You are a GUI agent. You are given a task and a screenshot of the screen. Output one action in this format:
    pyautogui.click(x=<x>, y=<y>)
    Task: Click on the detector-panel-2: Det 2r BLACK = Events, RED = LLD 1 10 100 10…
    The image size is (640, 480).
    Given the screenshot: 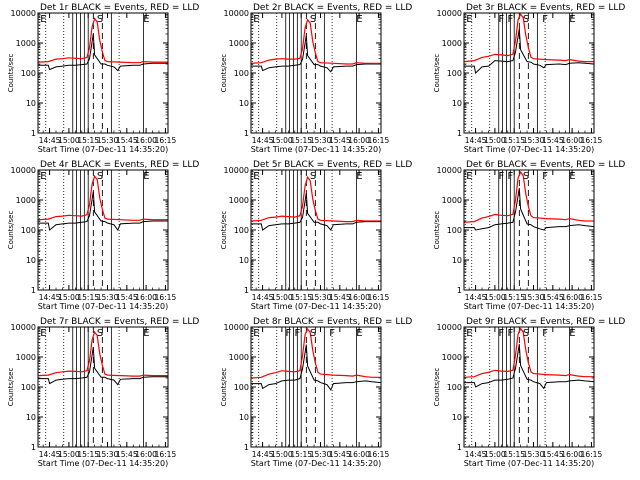 What is the action you would take?
    pyautogui.click(x=316, y=78)
    